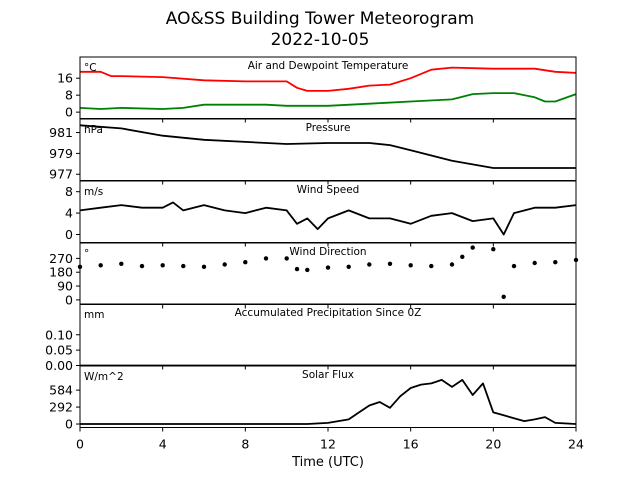  Describe the element at coordinates (328, 313) in the screenshot. I see `panel-title: Accumulated Precipitation Since 0Z` at that location.